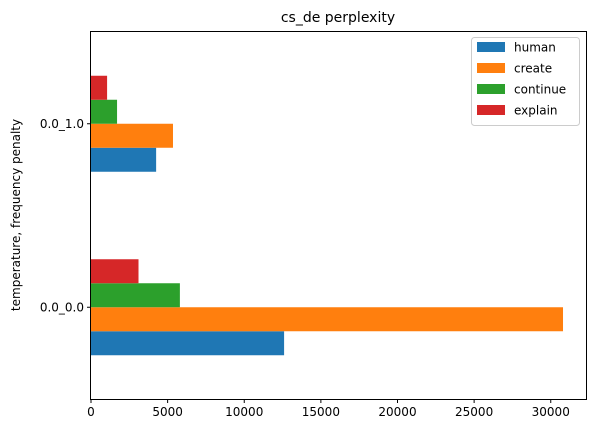 Image resolution: width=596 pixels, height=433 pixels. Describe the element at coordinates (99, 87) in the screenshot. I see `bar-explain-0.0_1.0` at that location.